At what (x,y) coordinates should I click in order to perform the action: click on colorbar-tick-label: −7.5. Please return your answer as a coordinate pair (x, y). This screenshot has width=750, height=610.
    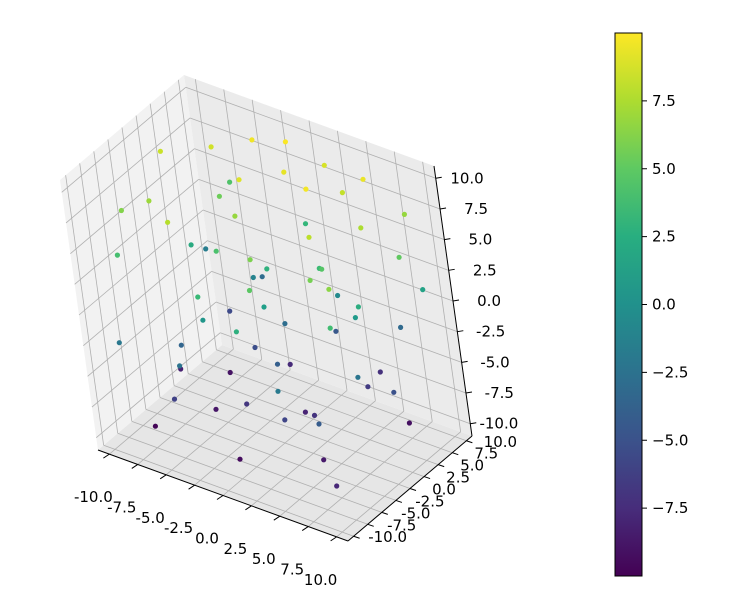
    Looking at the image, I should click on (670, 508).